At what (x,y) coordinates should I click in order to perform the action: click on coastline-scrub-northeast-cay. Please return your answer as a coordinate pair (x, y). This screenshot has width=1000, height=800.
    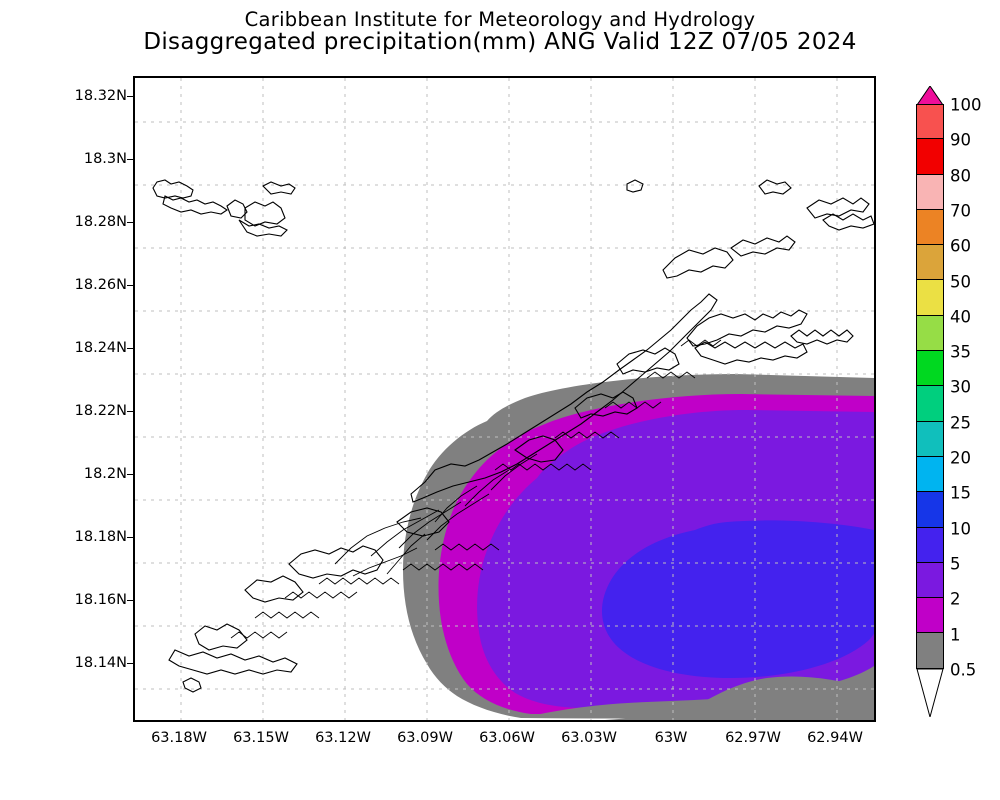
    Looking at the image, I should click on (763, 246).